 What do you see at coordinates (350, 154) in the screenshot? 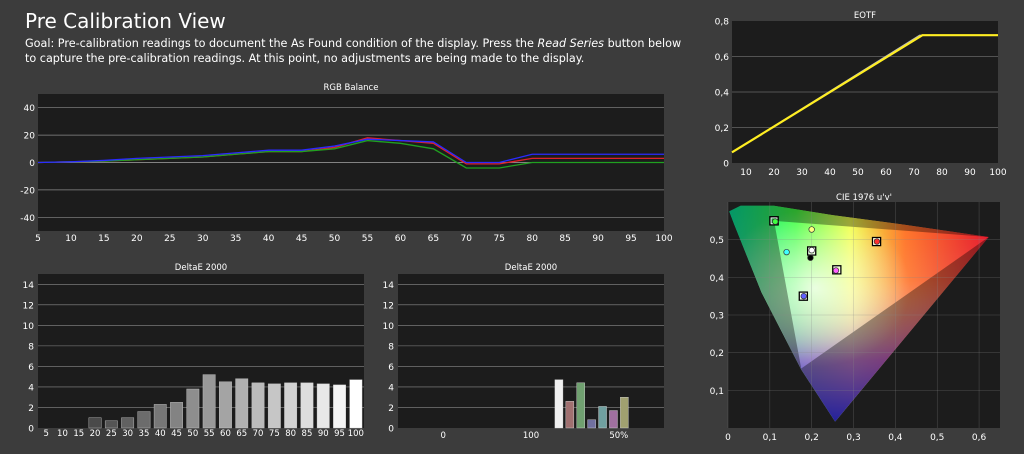
I see `green-series-line` at bounding box center [350, 154].